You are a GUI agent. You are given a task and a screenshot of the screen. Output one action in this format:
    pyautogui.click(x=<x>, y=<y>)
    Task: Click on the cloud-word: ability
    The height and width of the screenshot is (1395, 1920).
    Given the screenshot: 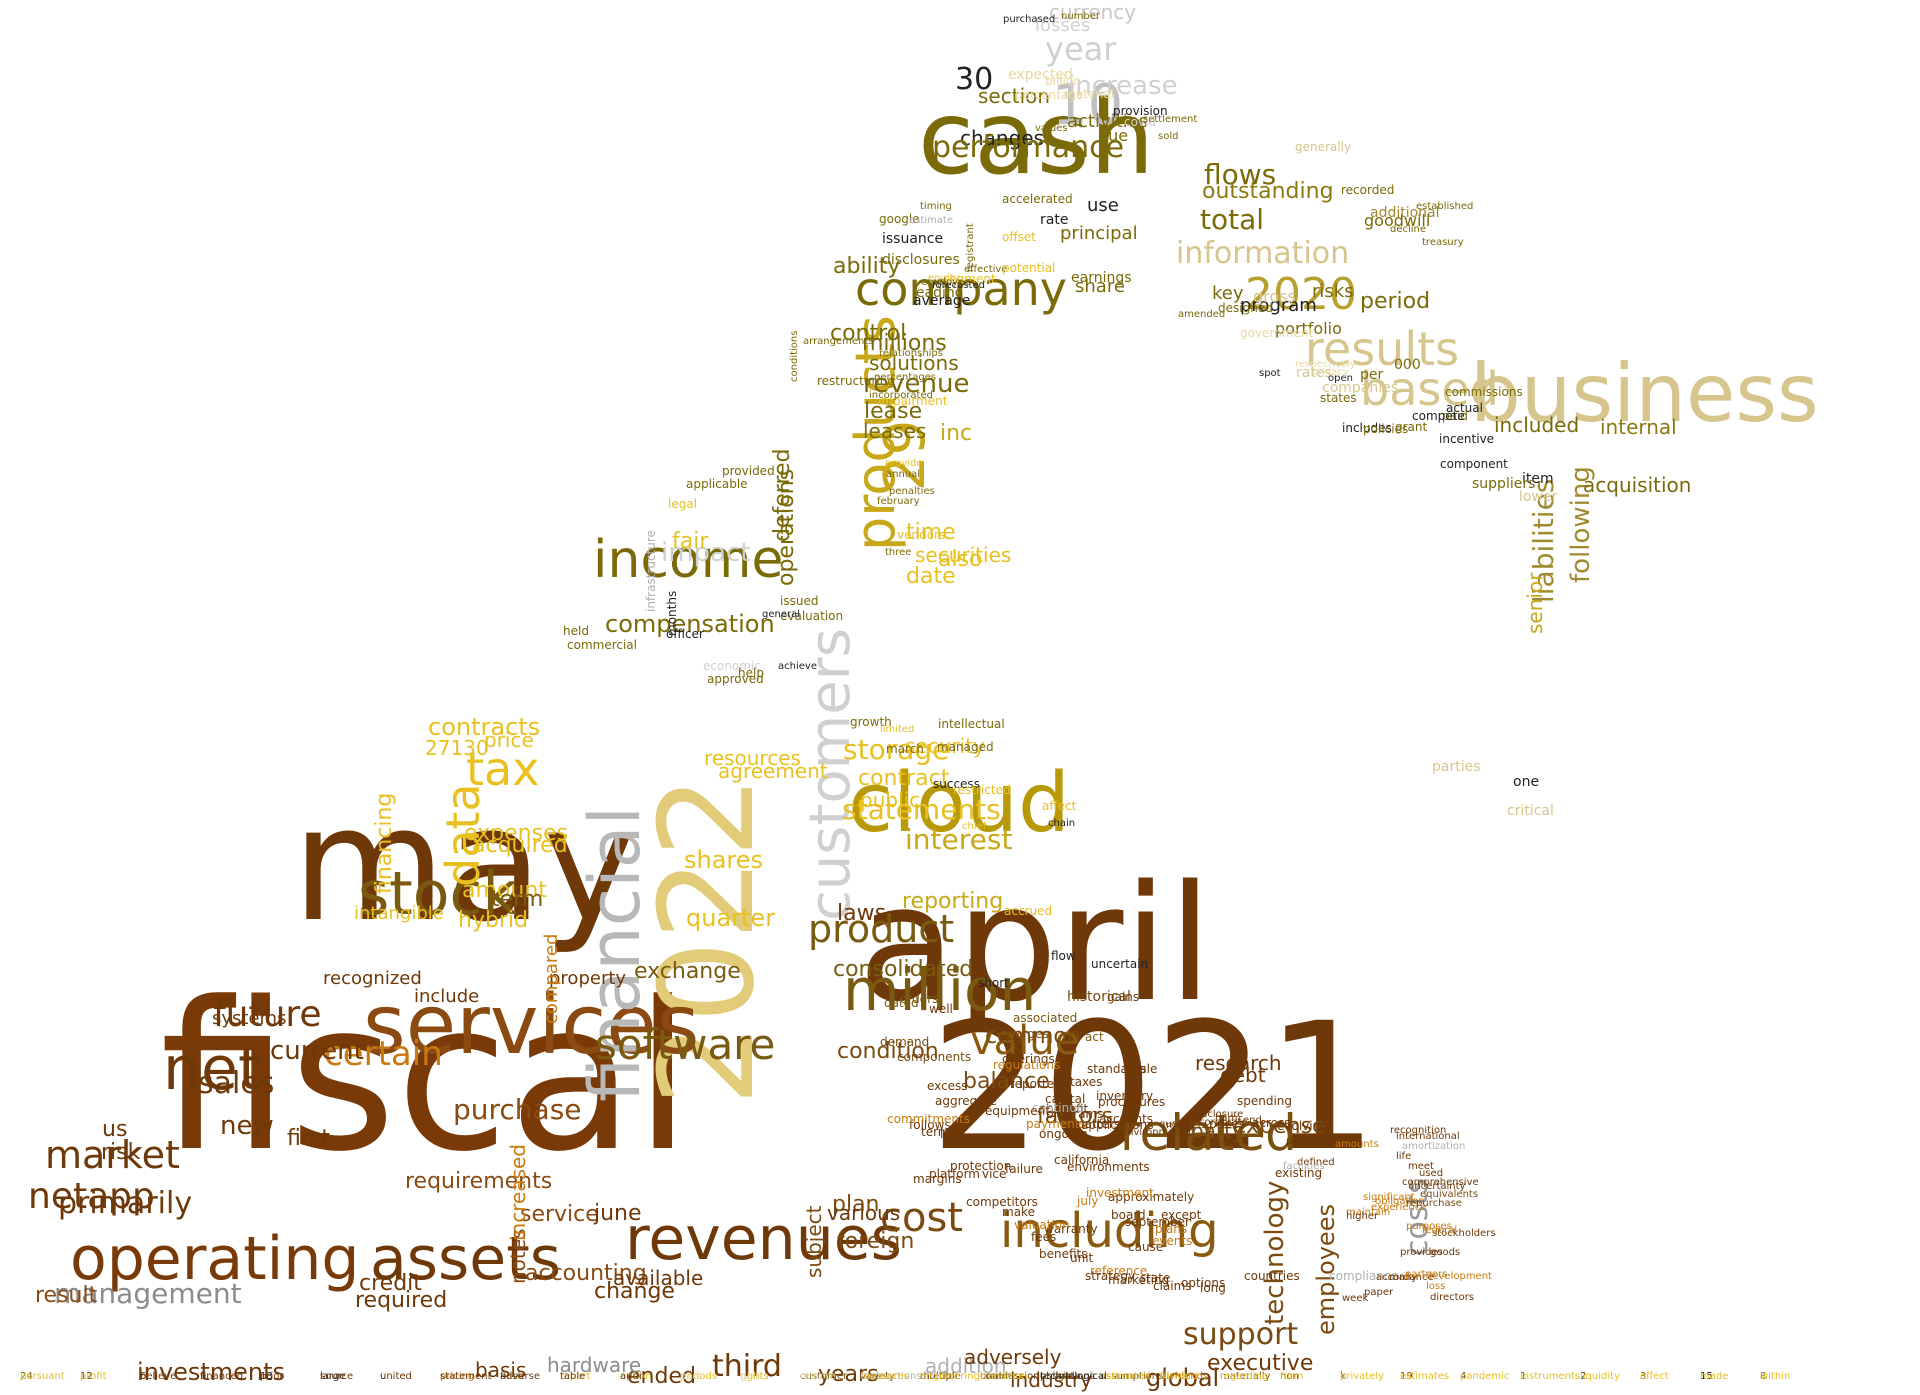 What is the action you would take?
    pyautogui.click(x=867, y=267)
    